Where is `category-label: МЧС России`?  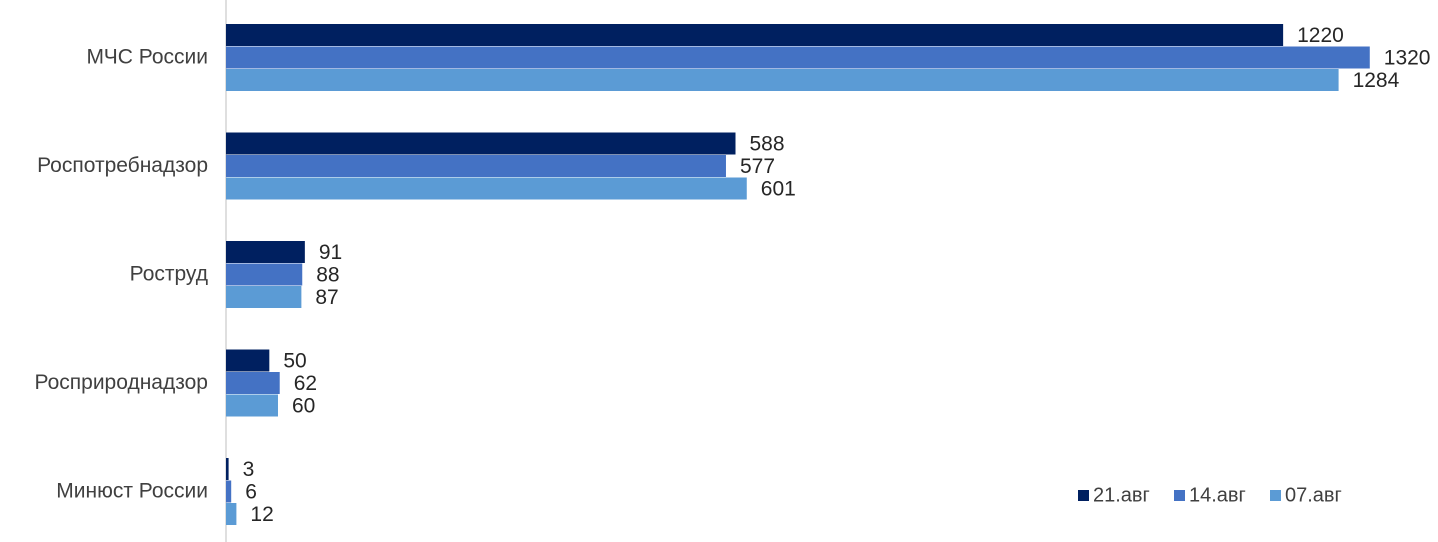 category-label: МЧС России is located at coordinates (147, 56).